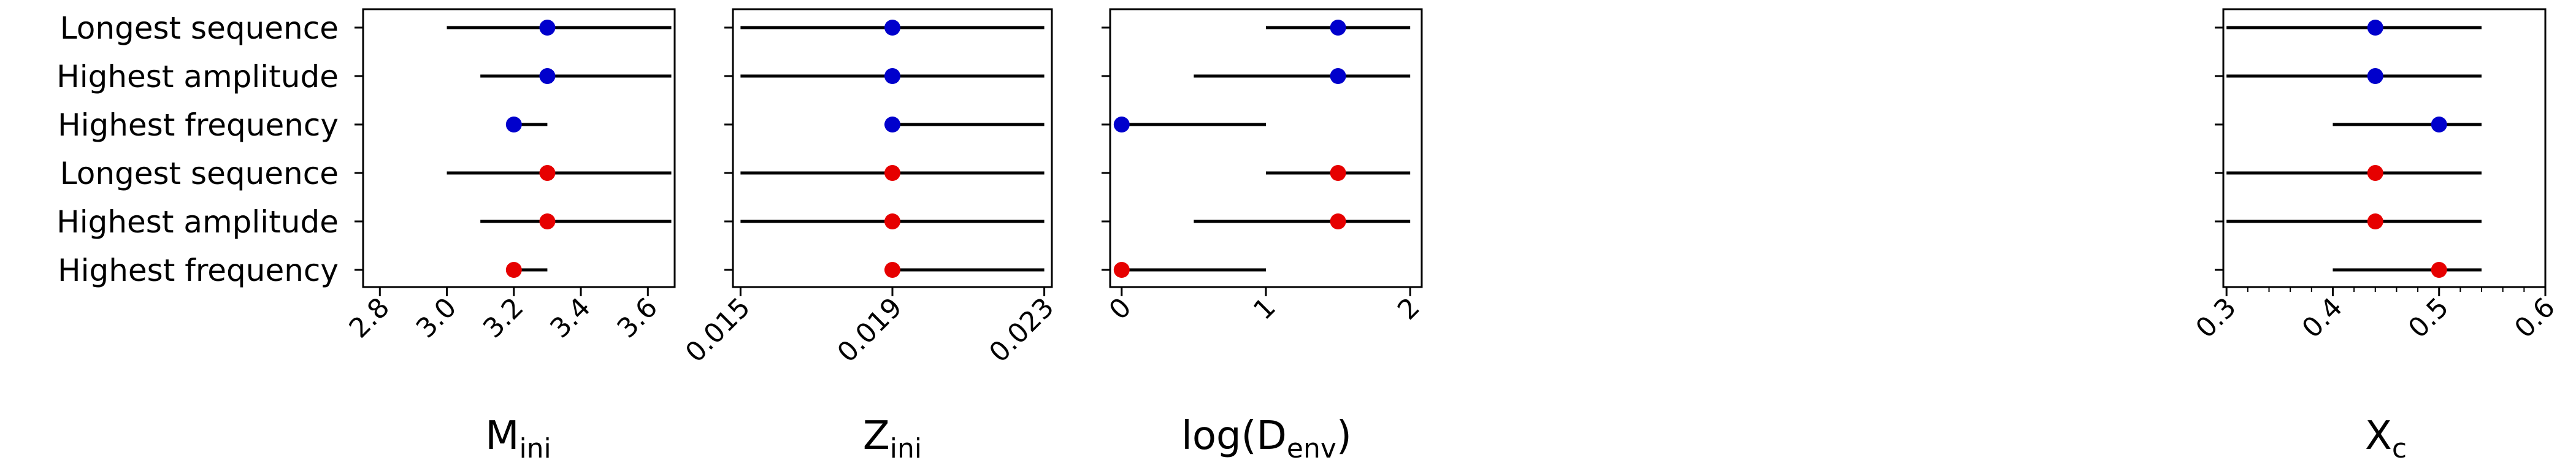  Describe the element at coordinates (1265, 309) in the screenshot. I see `x-tick-label: 1` at that location.